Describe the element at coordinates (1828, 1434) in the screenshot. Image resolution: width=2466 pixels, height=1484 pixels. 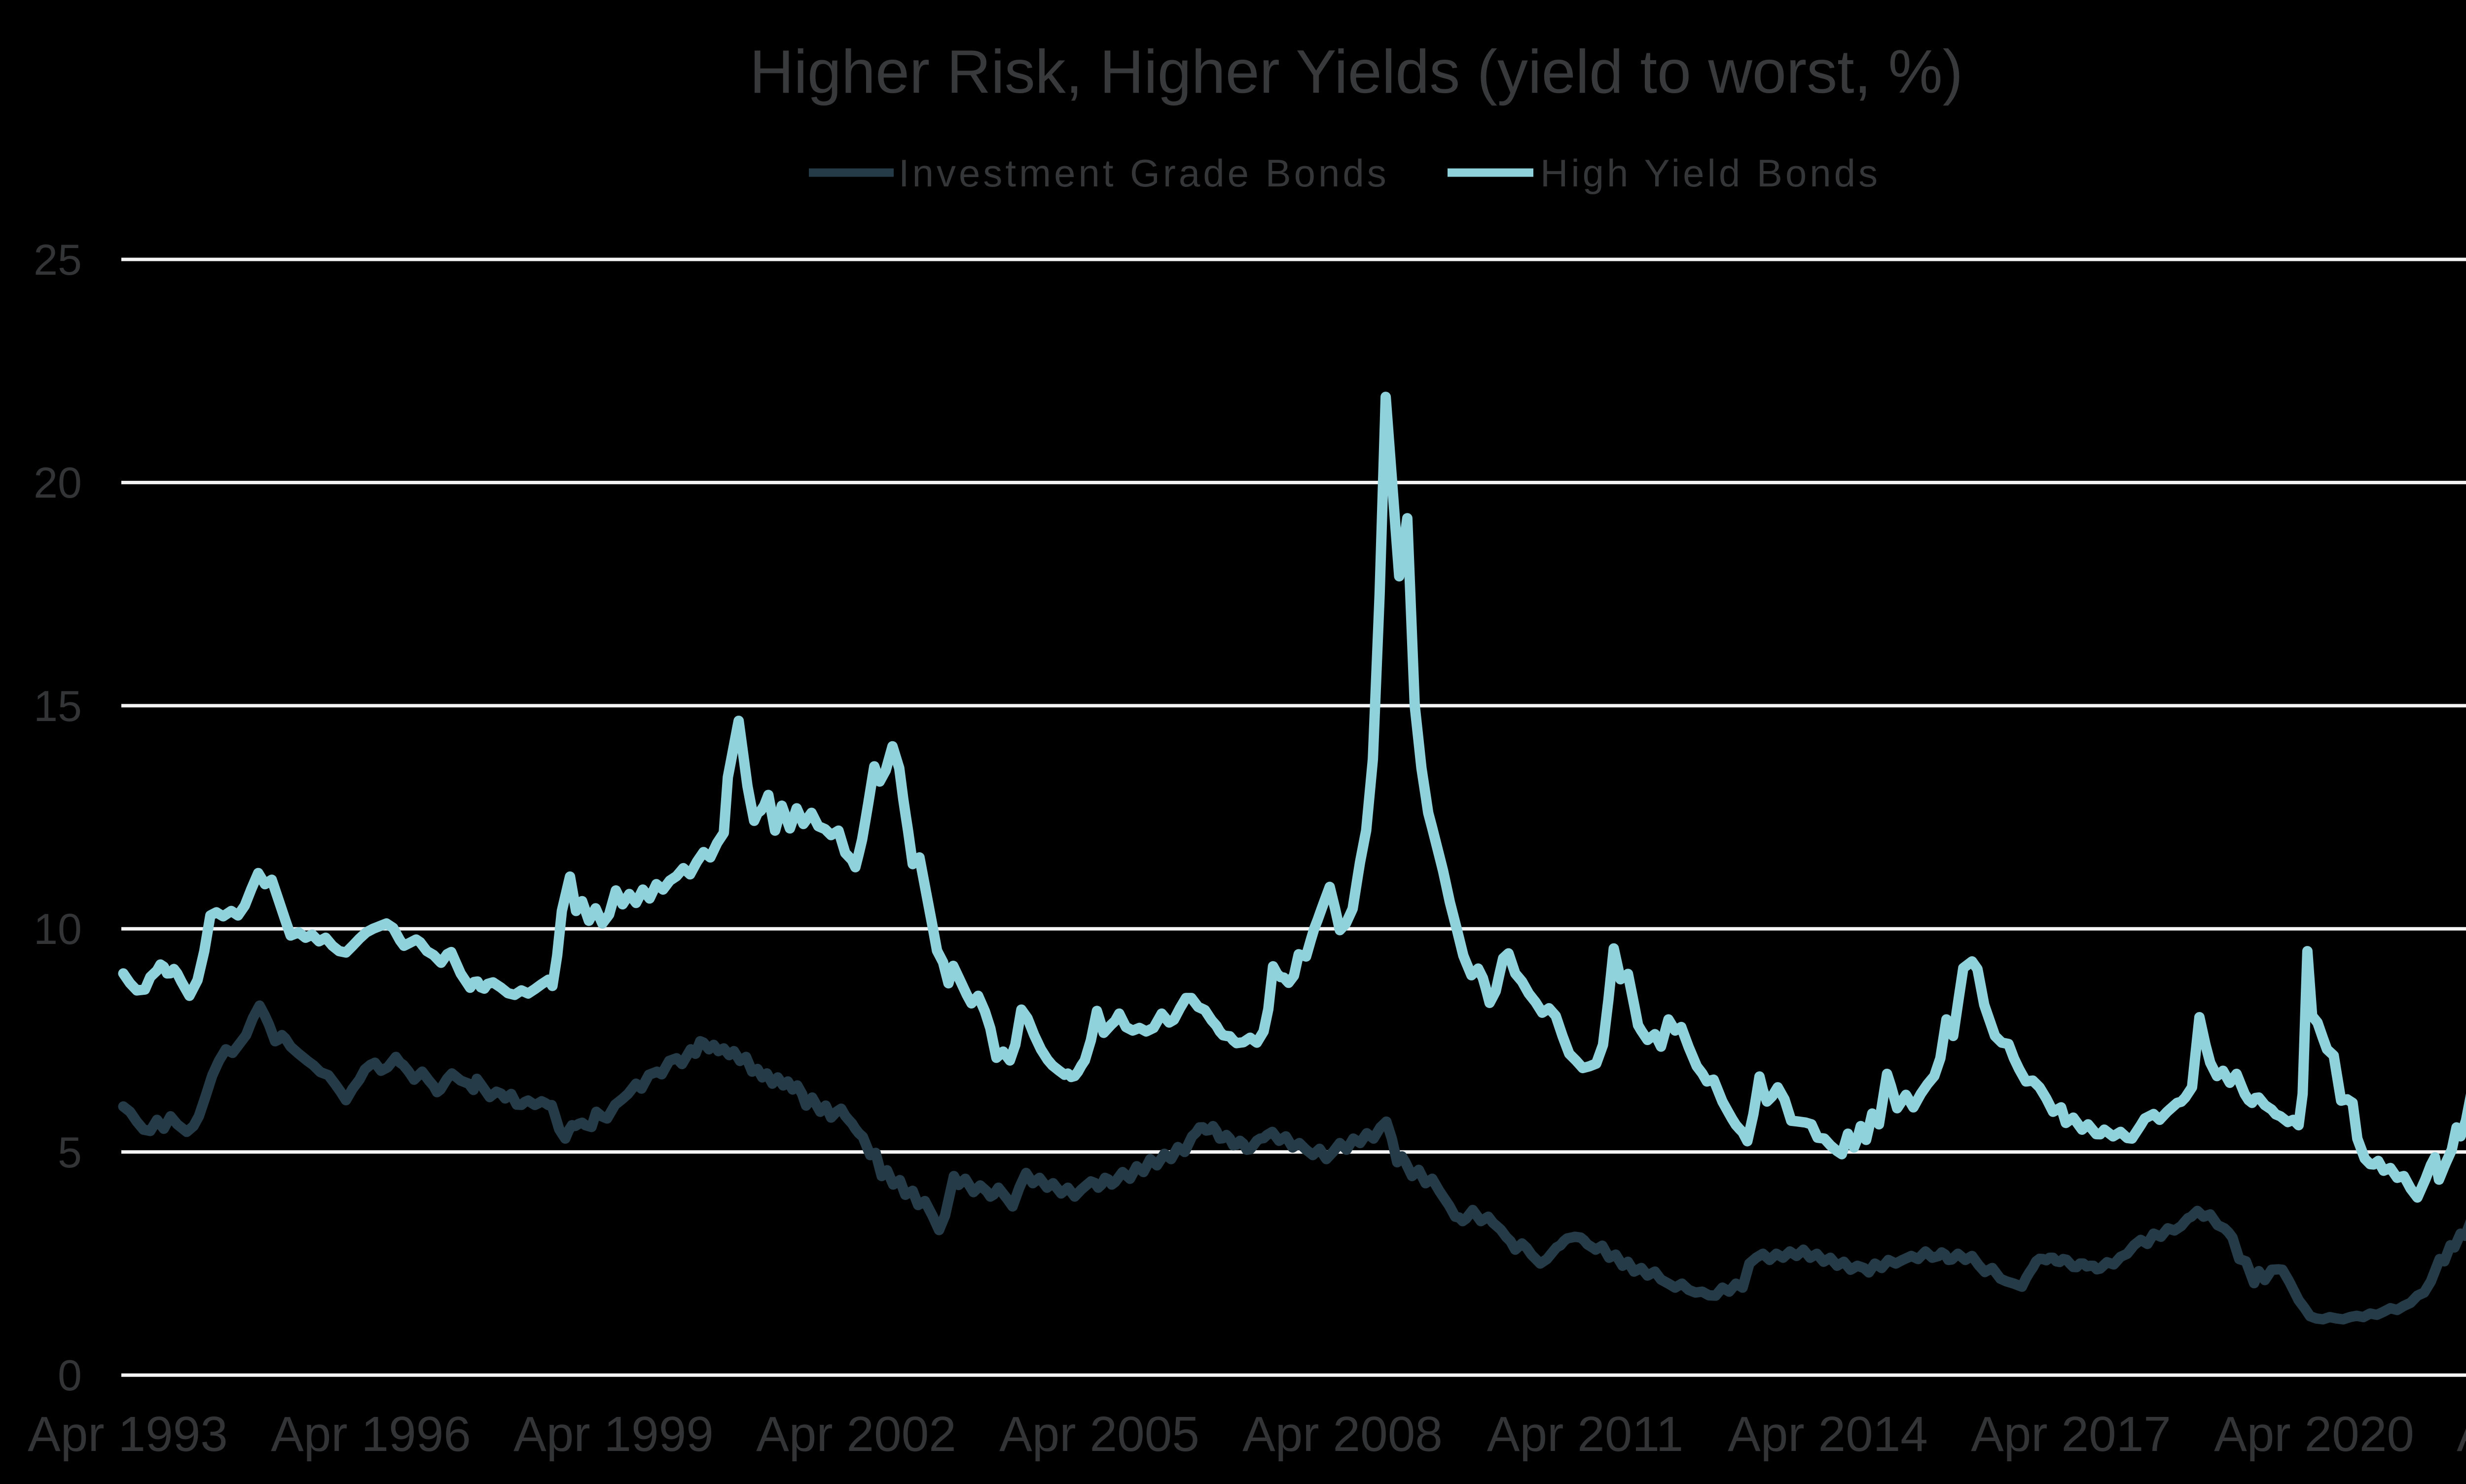
I see `svg-text: Apr 2014` at that location.